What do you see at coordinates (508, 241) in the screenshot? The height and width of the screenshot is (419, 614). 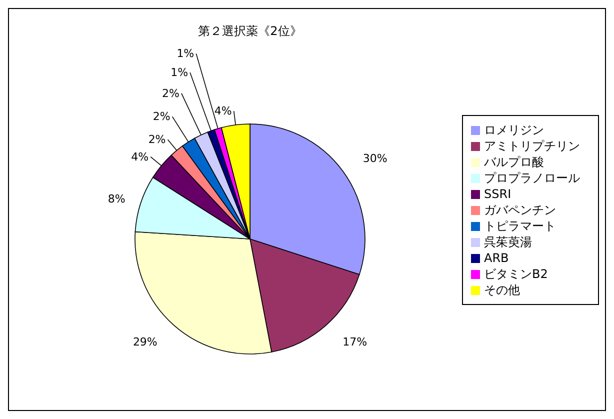 I see `legend-label: 呉茱萸湯` at bounding box center [508, 241].